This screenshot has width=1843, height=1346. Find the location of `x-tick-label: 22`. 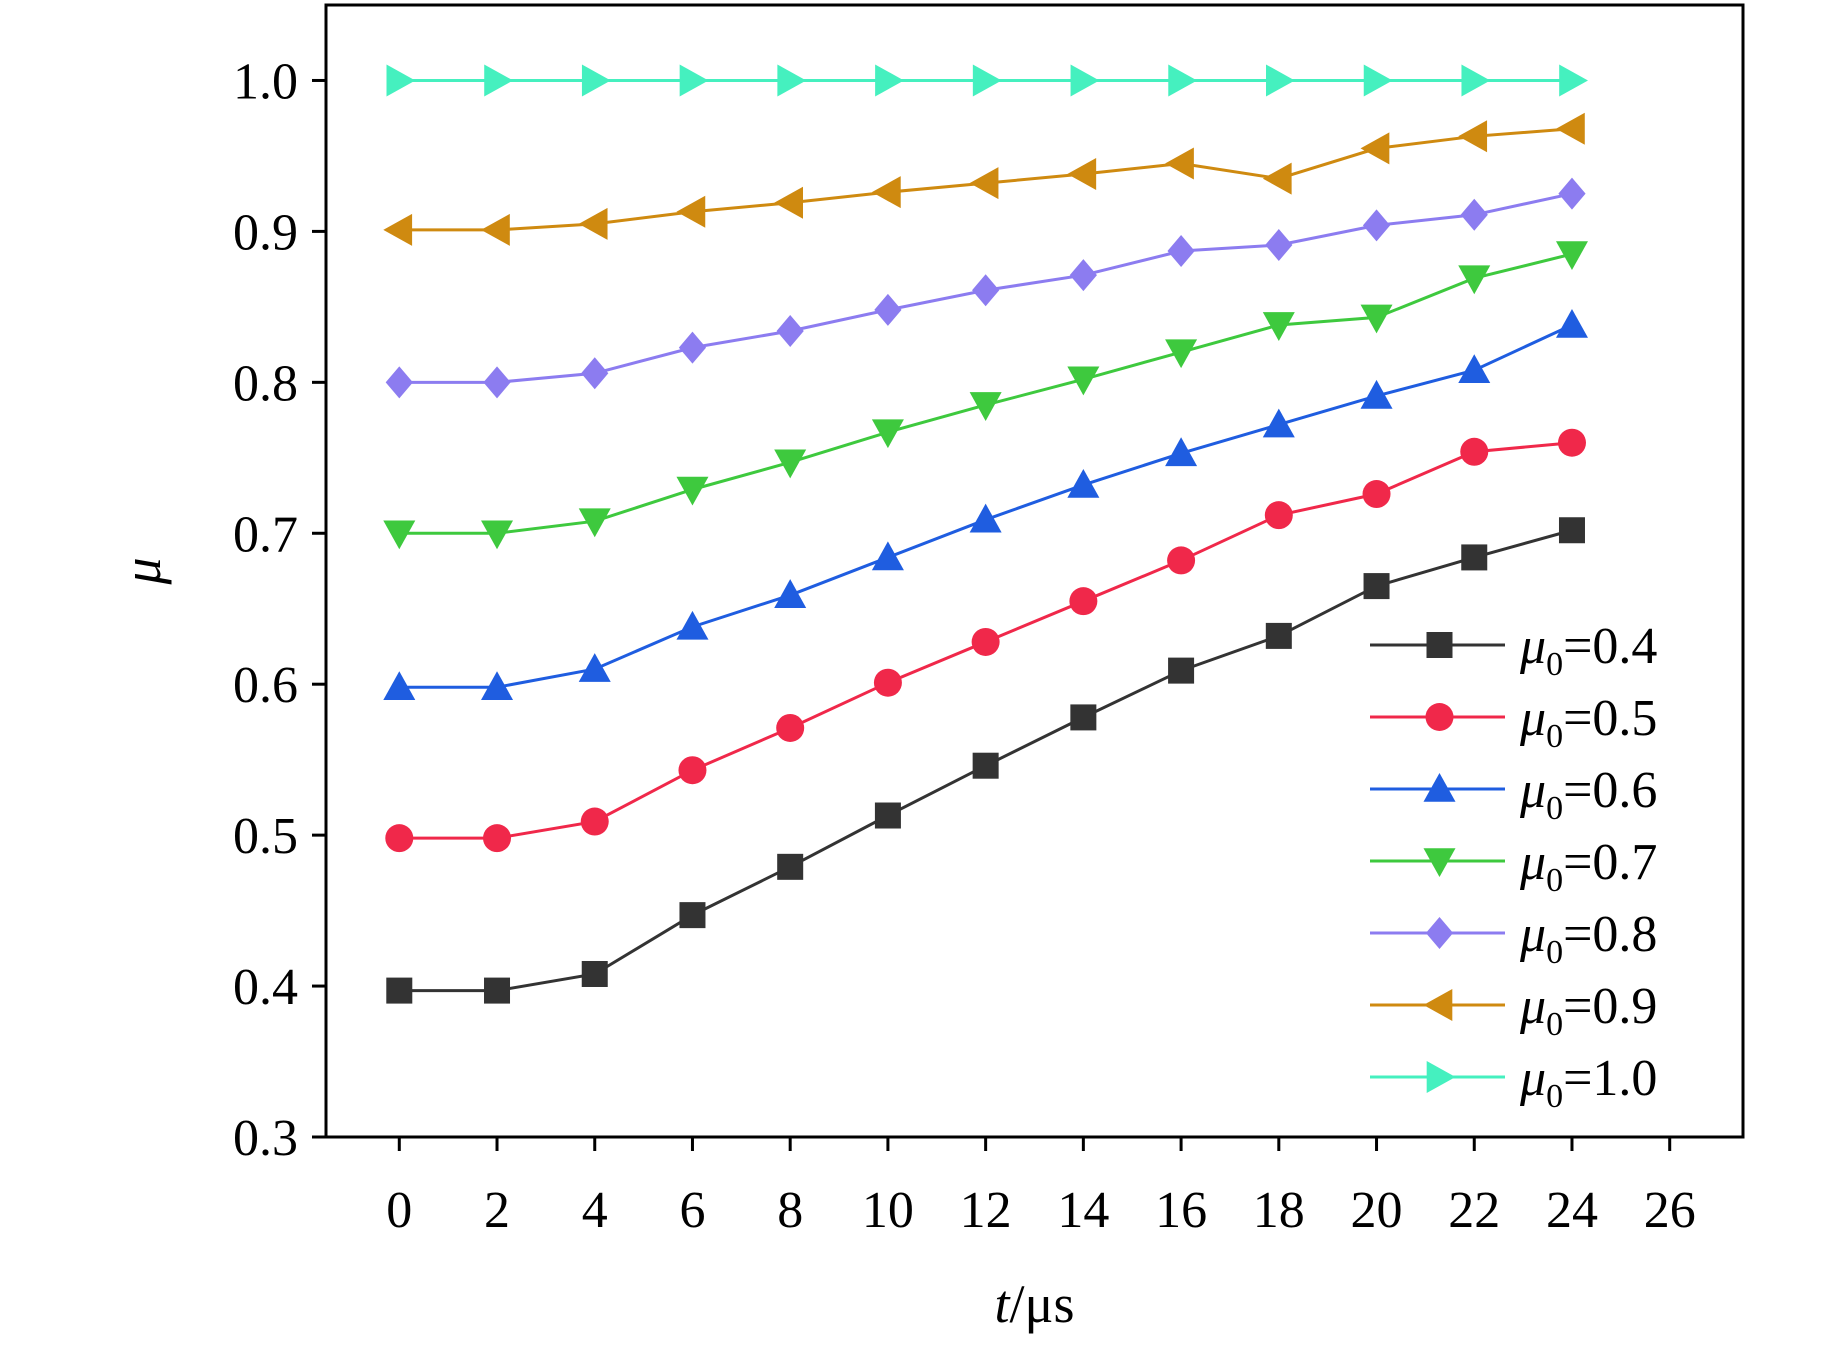

x-tick-label: 22 is located at coordinates (1474, 1210).